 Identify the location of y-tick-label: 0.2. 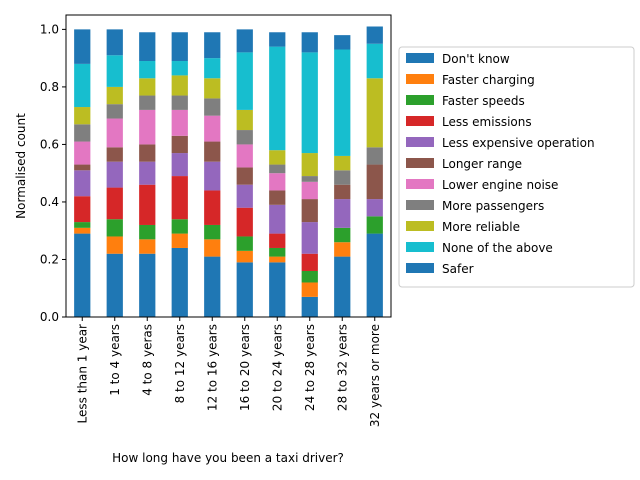
(49, 259).